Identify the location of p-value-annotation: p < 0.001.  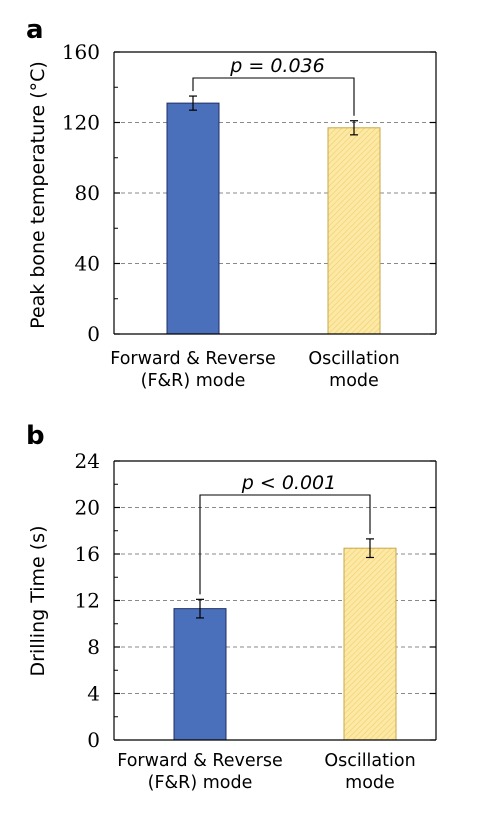
(288, 483).